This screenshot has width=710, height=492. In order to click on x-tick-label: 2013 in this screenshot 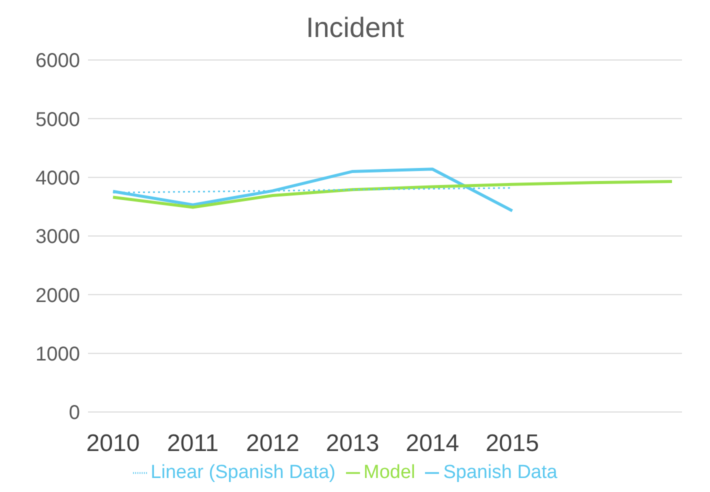, I will do `click(353, 444)`.